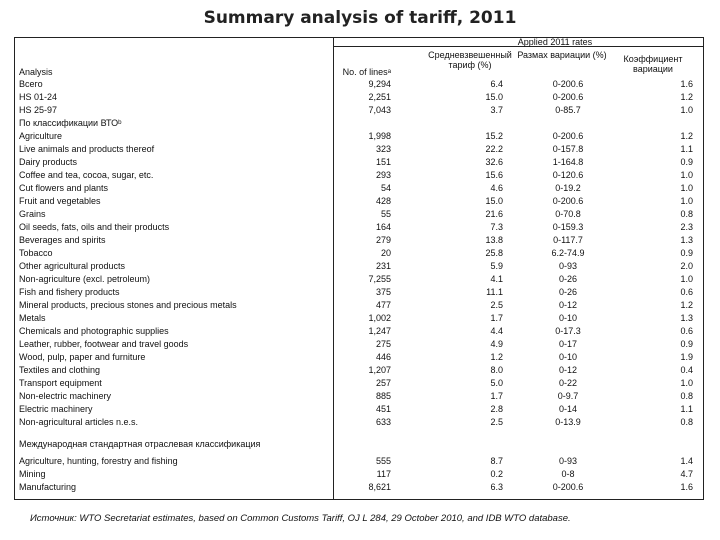 Image resolution: width=720 pixels, height=540 pixels. I want to click on row-label: Wood, pulp, paper and furniture, so click(82, 357).